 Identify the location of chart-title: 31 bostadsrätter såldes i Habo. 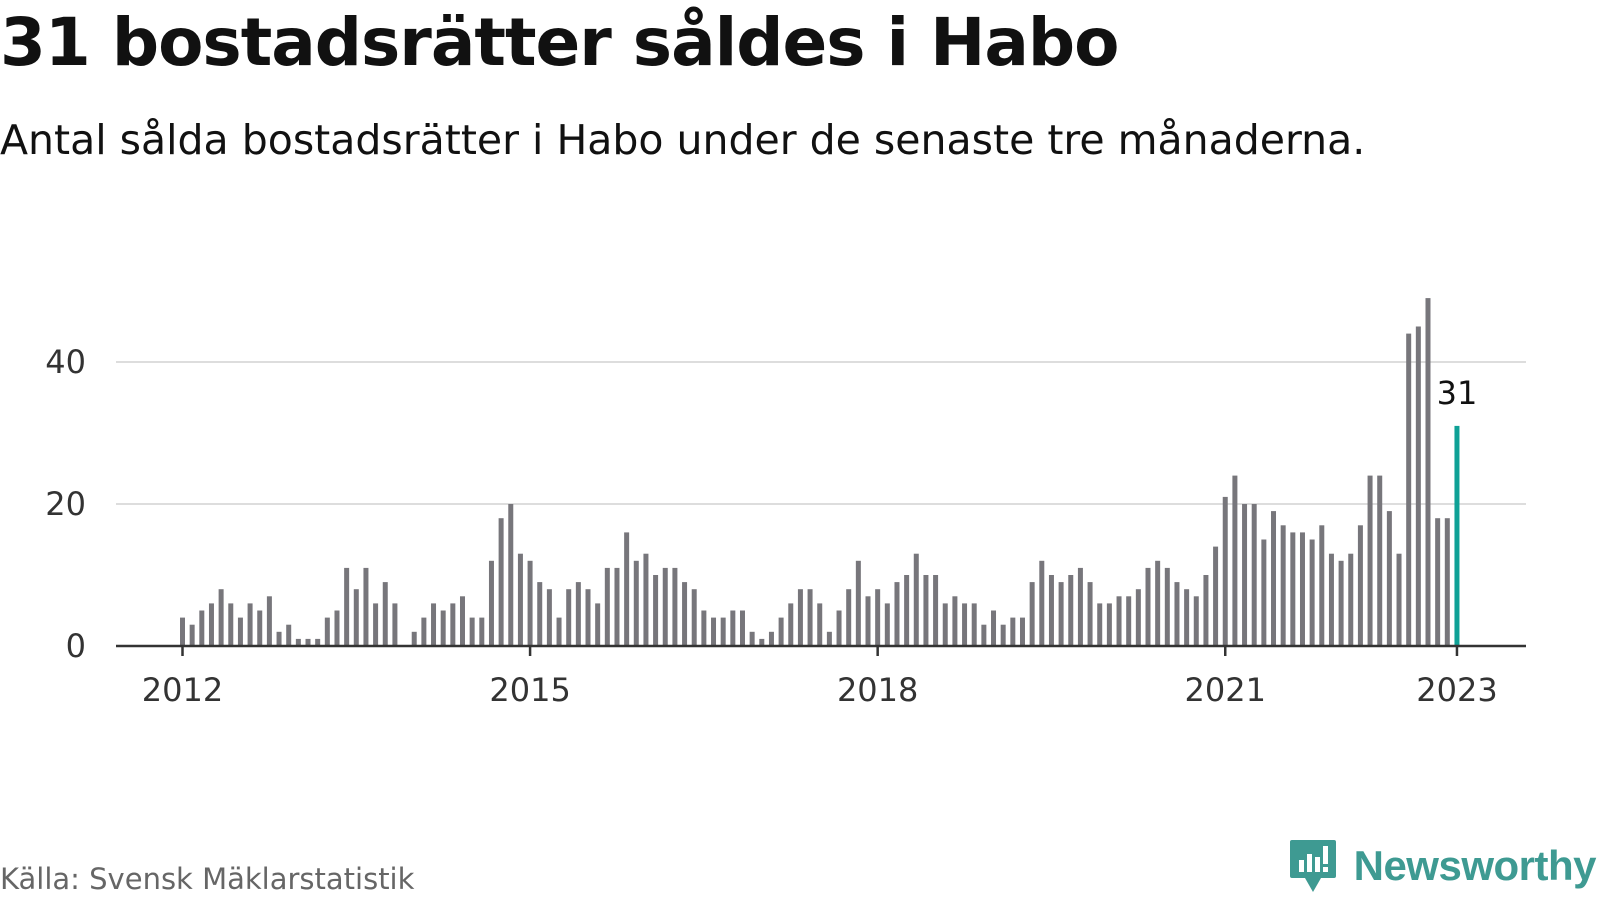
(559, 42).